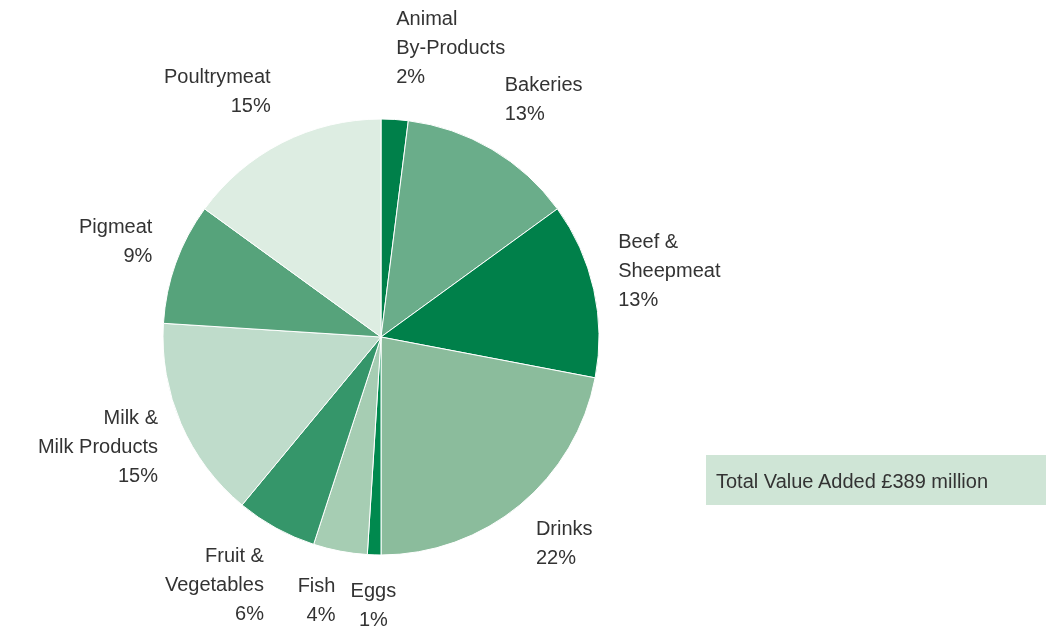  Describe the element at coordinates (115, 225) in the screenshot. I see `slice-label: Pigmeat` at that location.